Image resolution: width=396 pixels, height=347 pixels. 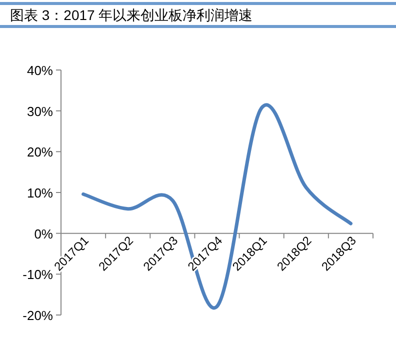 What do you see at coordinates (44, 234) in the screenshot?
I see `y-tick-label: 0%` at bounding box center [44, 234].